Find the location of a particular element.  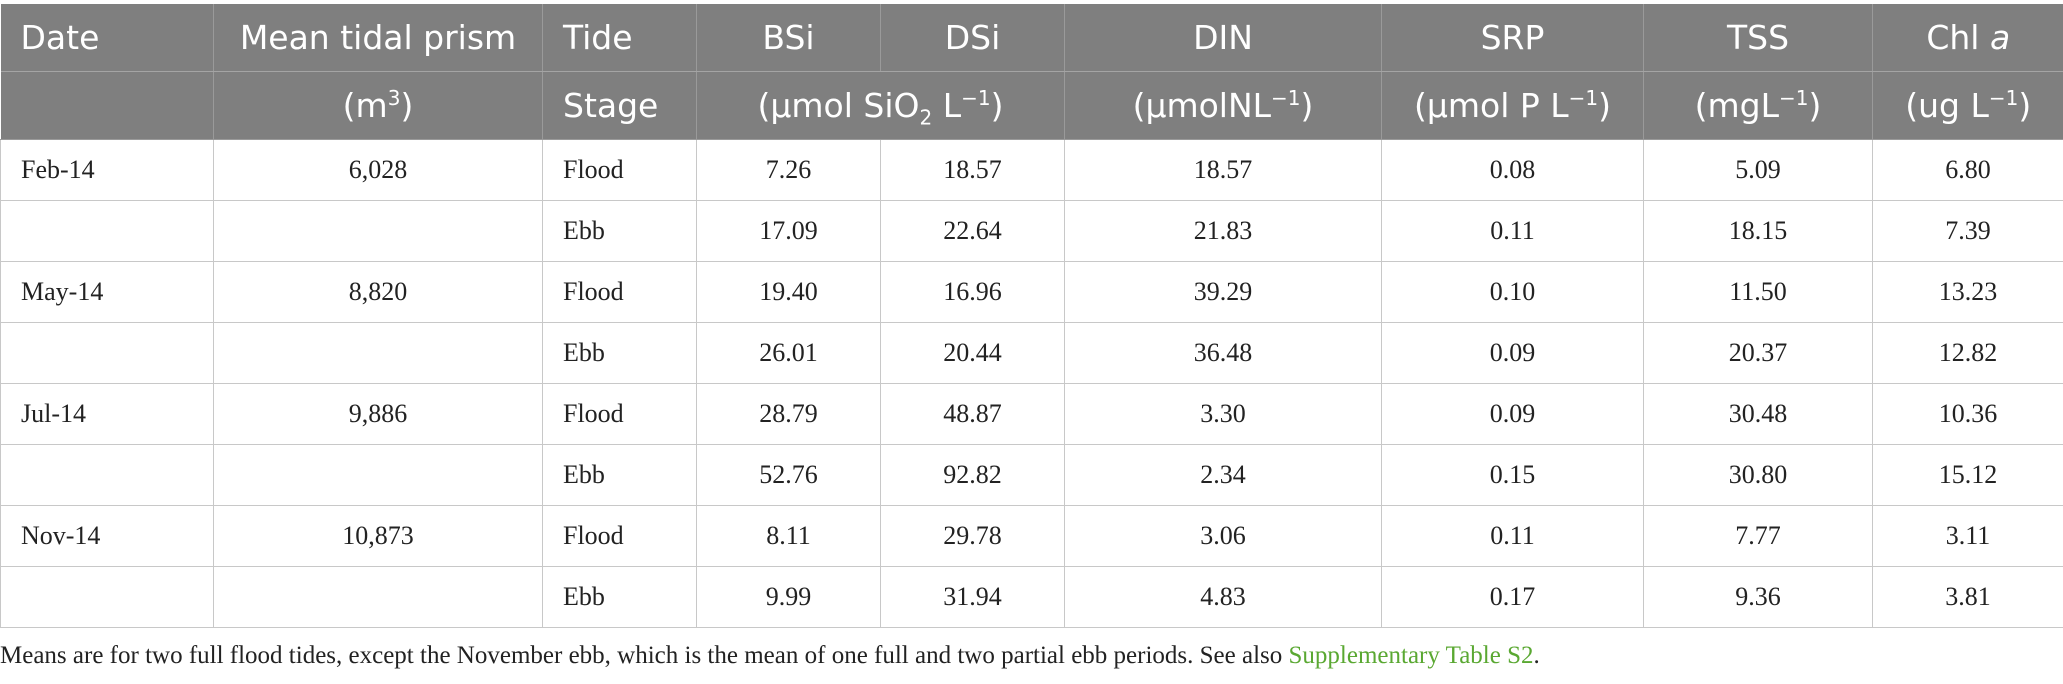

header-tss-unit: (mgL−1) is located at coordinates (1758, 105).